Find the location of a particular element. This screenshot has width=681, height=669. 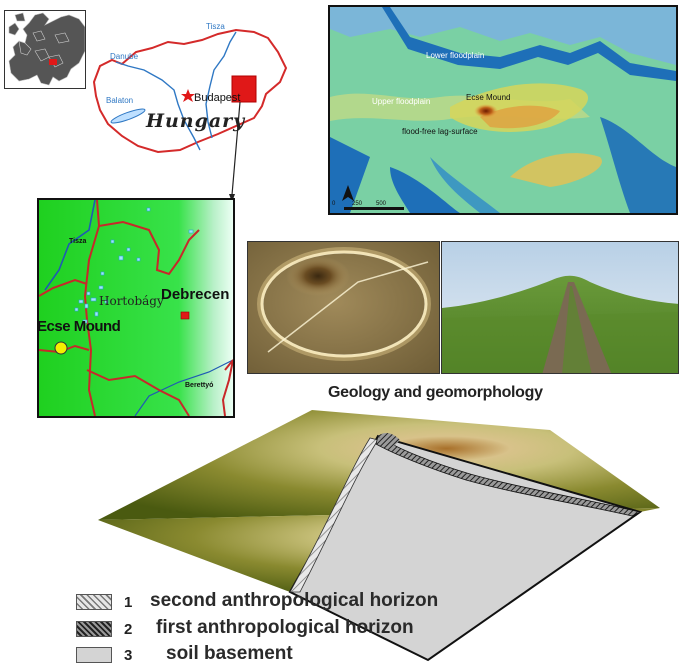

lake-balaton is located at coordinates (128, 116).